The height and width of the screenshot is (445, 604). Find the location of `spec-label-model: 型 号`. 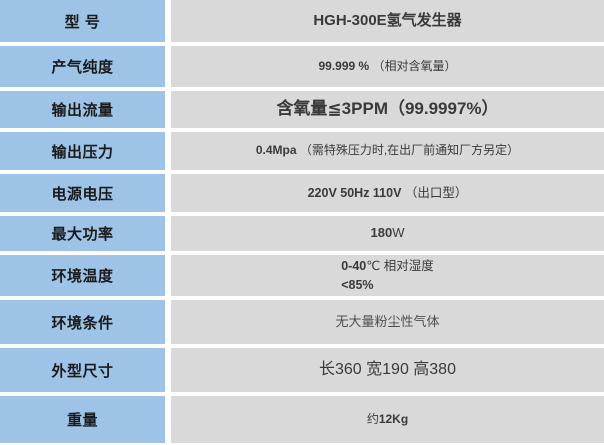

spec-label-model: 型 号 is located at coordinates (82, 21).